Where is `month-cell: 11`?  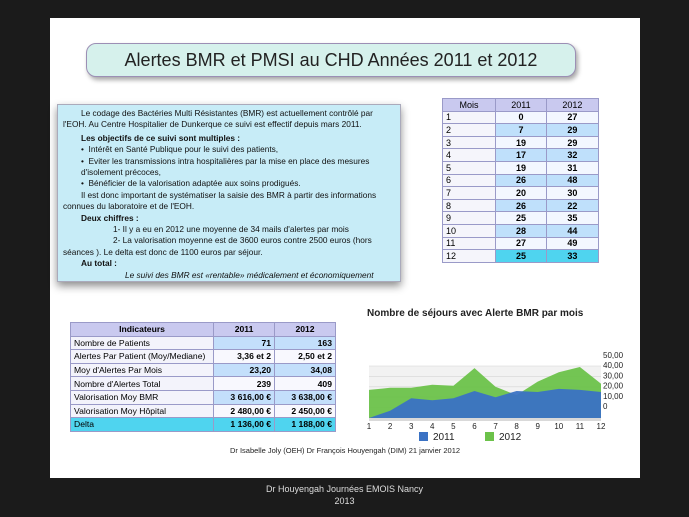
month-cell: 11 is located at coordinates (469, 243).